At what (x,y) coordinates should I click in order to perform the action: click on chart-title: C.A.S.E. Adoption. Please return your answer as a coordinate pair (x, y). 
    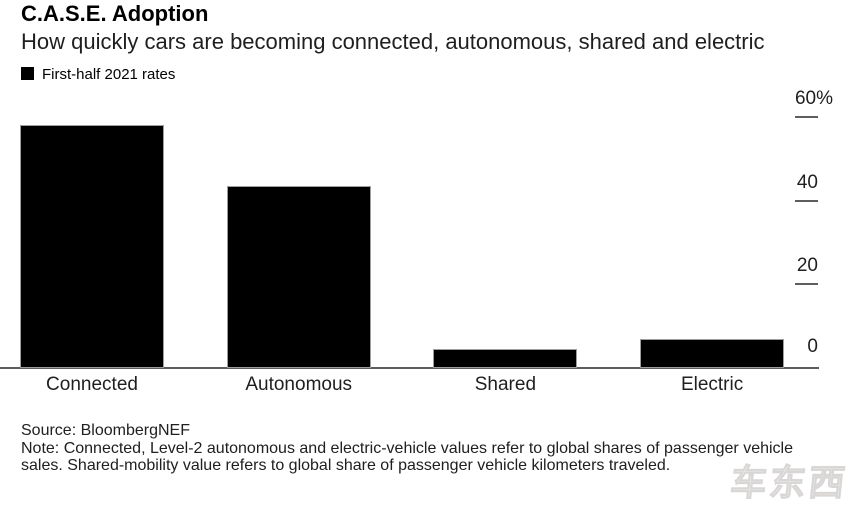
    Looking at the image, I should click on (115, 13).